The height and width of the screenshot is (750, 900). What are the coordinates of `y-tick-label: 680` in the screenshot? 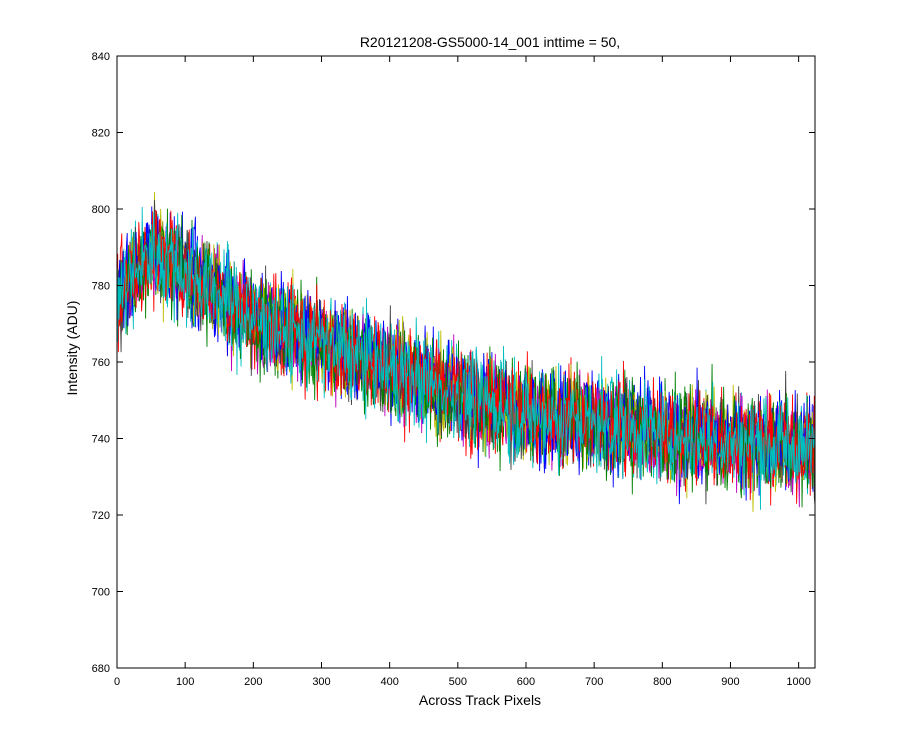 It's located at (101, 669).